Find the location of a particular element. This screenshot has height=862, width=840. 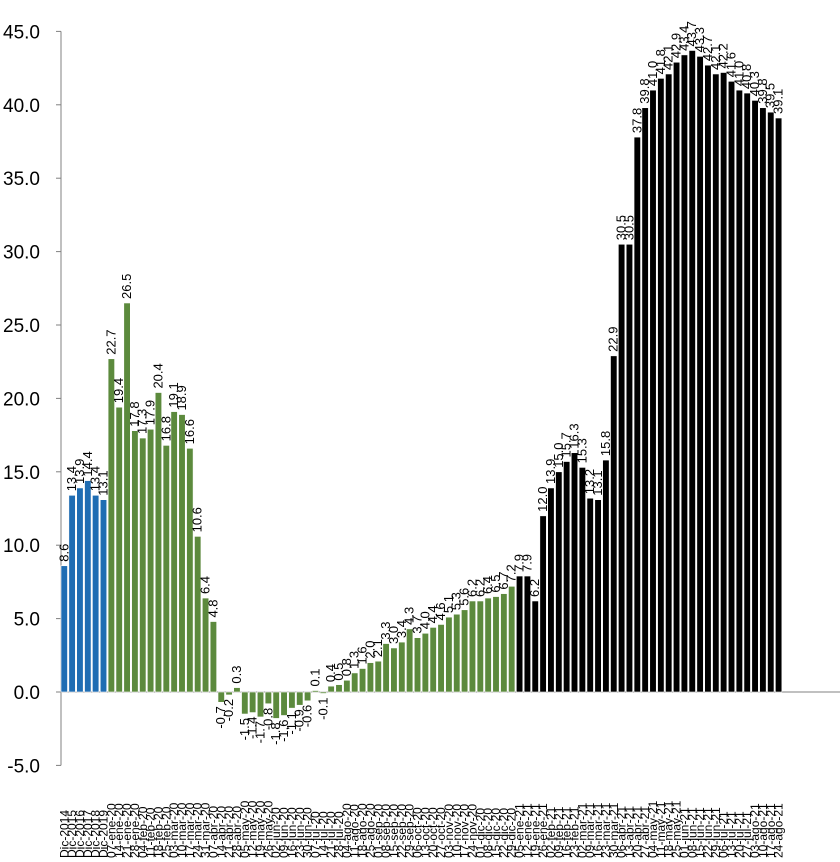

data-label: -0.6 is located at coordinates (307, 716).